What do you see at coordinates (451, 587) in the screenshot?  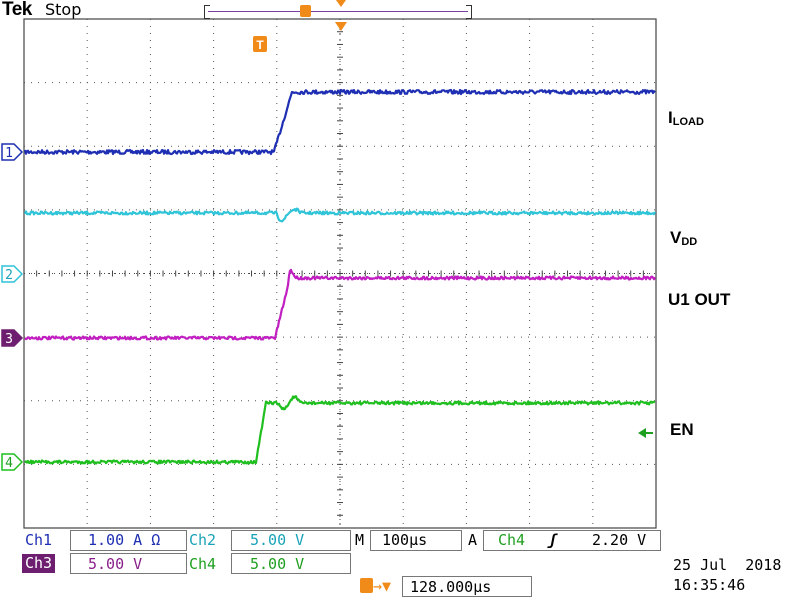 I see `trigger-position-value: 128.000µs` at bounding box center [451, 587].